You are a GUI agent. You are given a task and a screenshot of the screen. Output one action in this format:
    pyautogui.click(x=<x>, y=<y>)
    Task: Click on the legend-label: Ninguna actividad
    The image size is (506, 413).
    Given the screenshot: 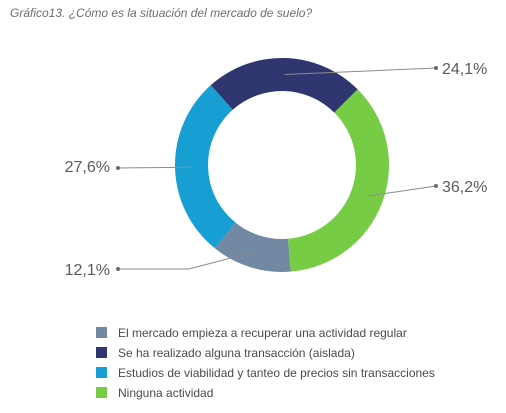 What is the action you would take?
    pyautogui.click(x=166, y=392)
    